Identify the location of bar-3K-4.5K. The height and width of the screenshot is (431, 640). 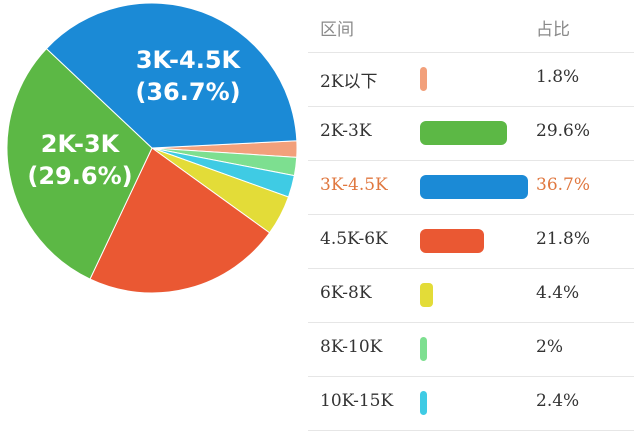
(474, 187).